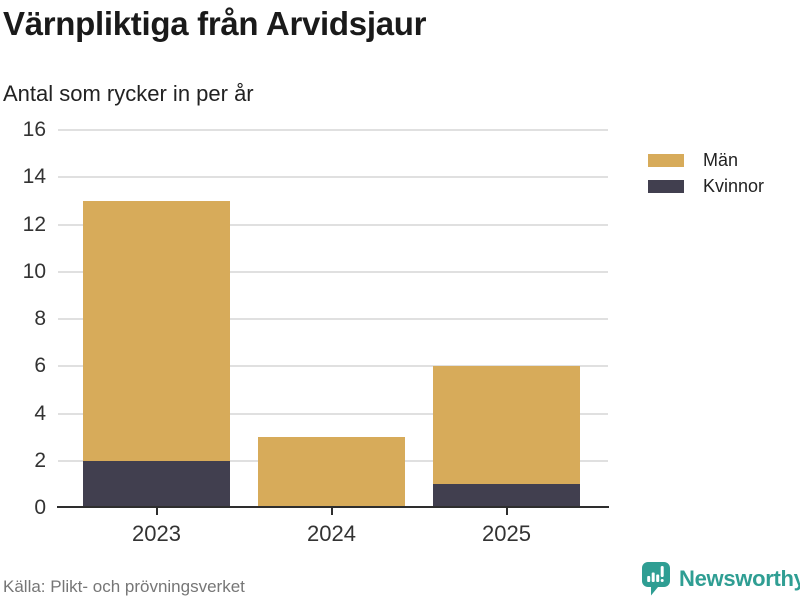  What do you see at coordinates (331, 472) in the screenshot?
I see `bar-segment-2024-Män` at bounding box center [331, 472].